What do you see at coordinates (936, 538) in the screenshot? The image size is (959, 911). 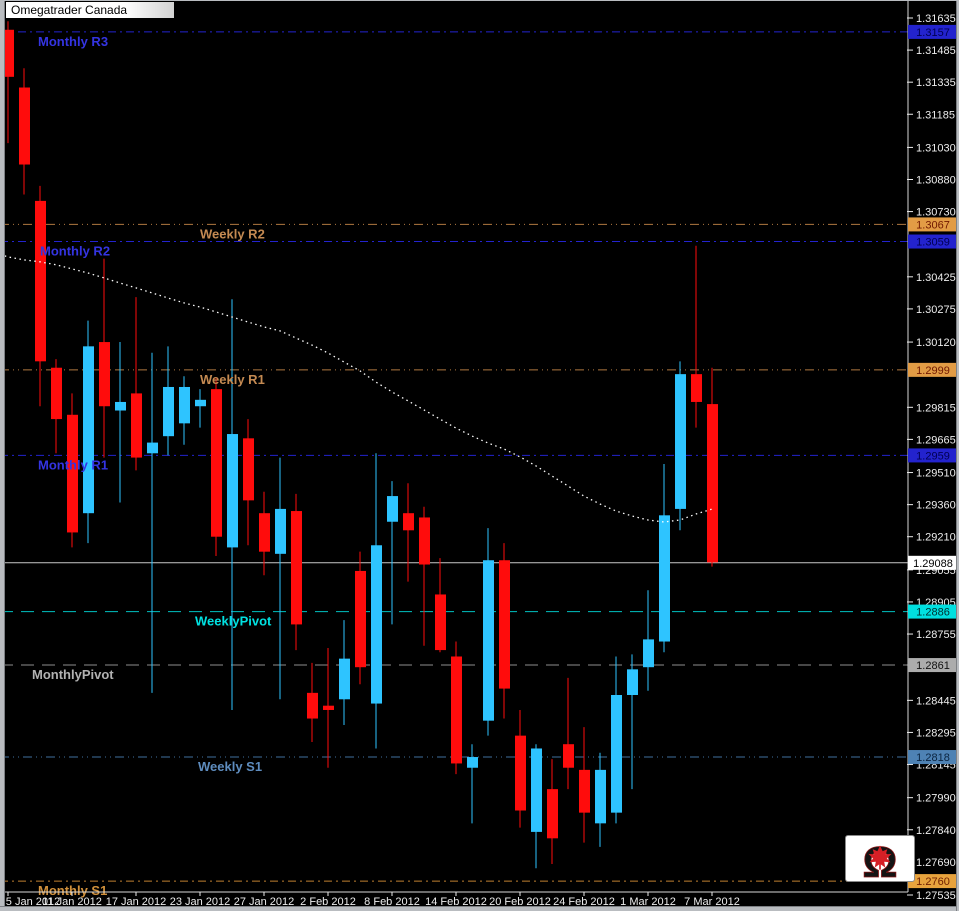 I see `price-tick-label: 1.29210` at bounding box center [936, 538].